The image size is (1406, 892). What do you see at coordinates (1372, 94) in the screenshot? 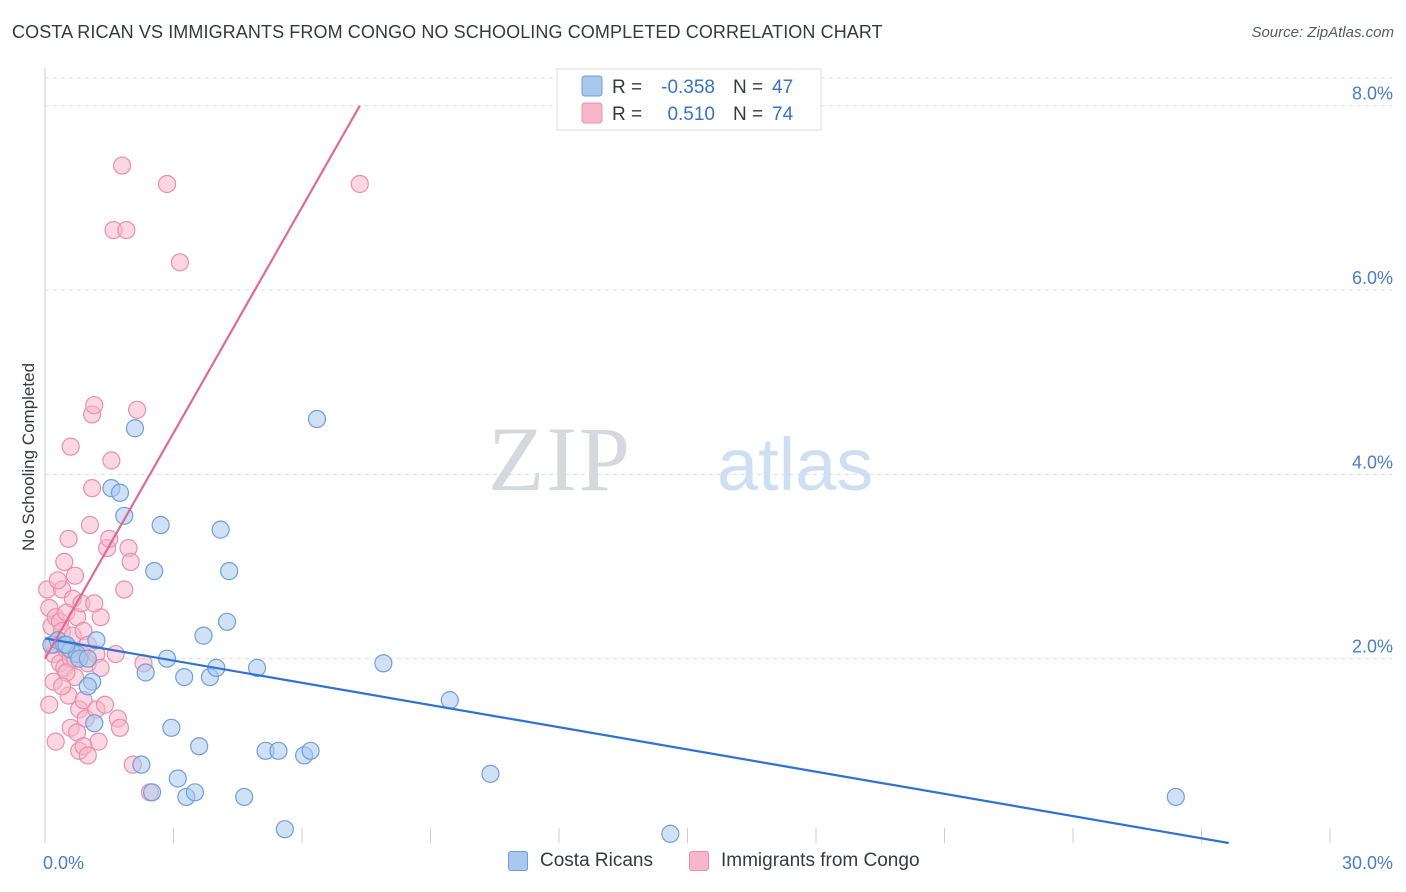
I see `y-tick-label: 8.0%` at bounding box center [1372, 94].